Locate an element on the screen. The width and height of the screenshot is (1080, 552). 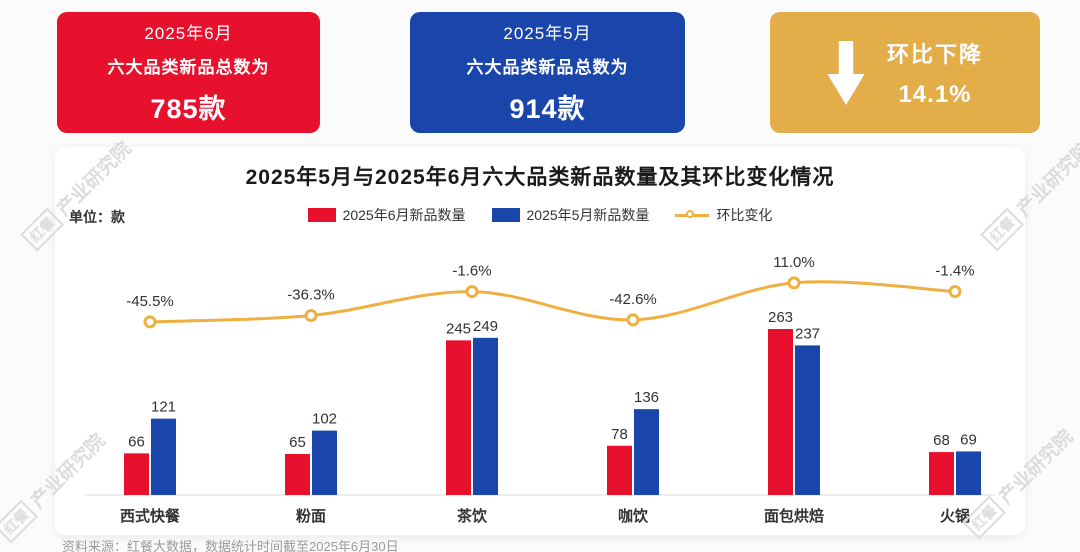
legend-swatch-june-icon is located at coordinates (321, 215).